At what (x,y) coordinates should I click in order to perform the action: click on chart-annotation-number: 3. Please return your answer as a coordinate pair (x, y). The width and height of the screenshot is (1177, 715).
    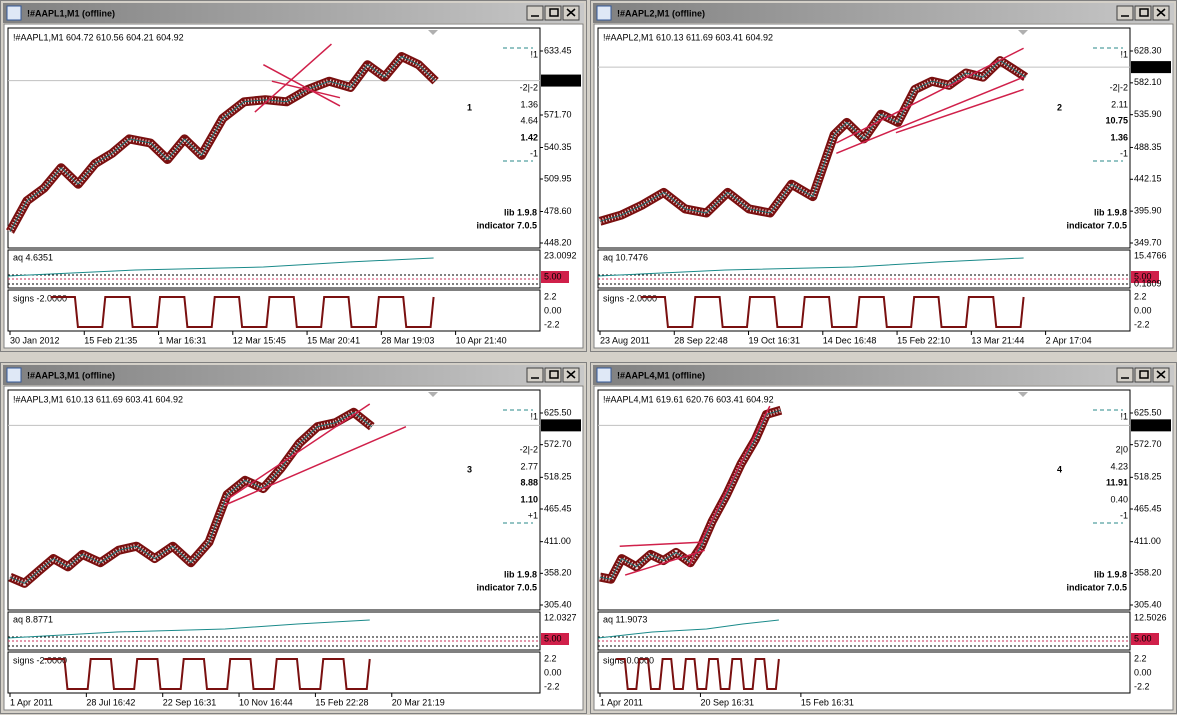
    Looking at the image, I should click on (469, 469).